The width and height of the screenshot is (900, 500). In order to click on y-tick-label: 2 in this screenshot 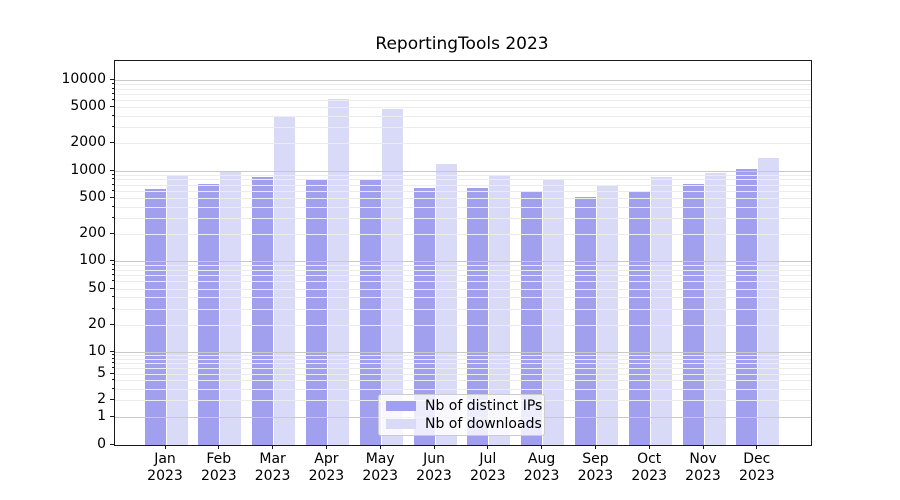, I will do `click(101, 399)`.